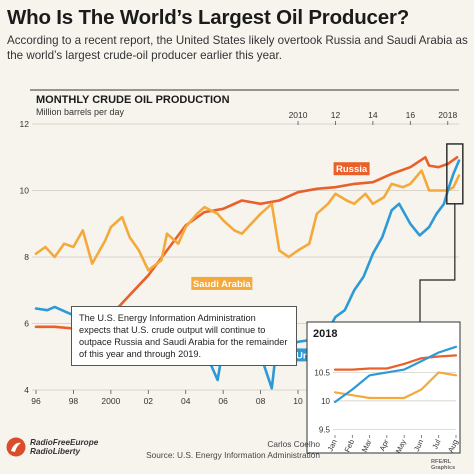 This screenshot has height=474, width=474. What do you see at coordinates (325, 429) in the screenshot?
I see `inset-y-tick-label: 9.5` at bounding box center [325, 429].